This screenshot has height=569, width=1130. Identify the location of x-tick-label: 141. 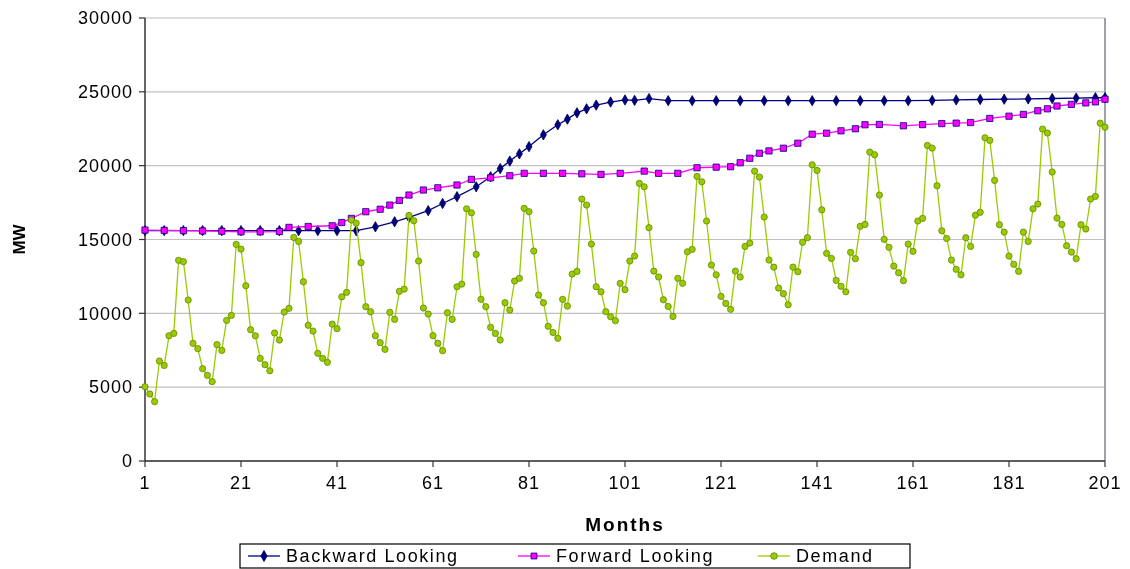
(817, 483).